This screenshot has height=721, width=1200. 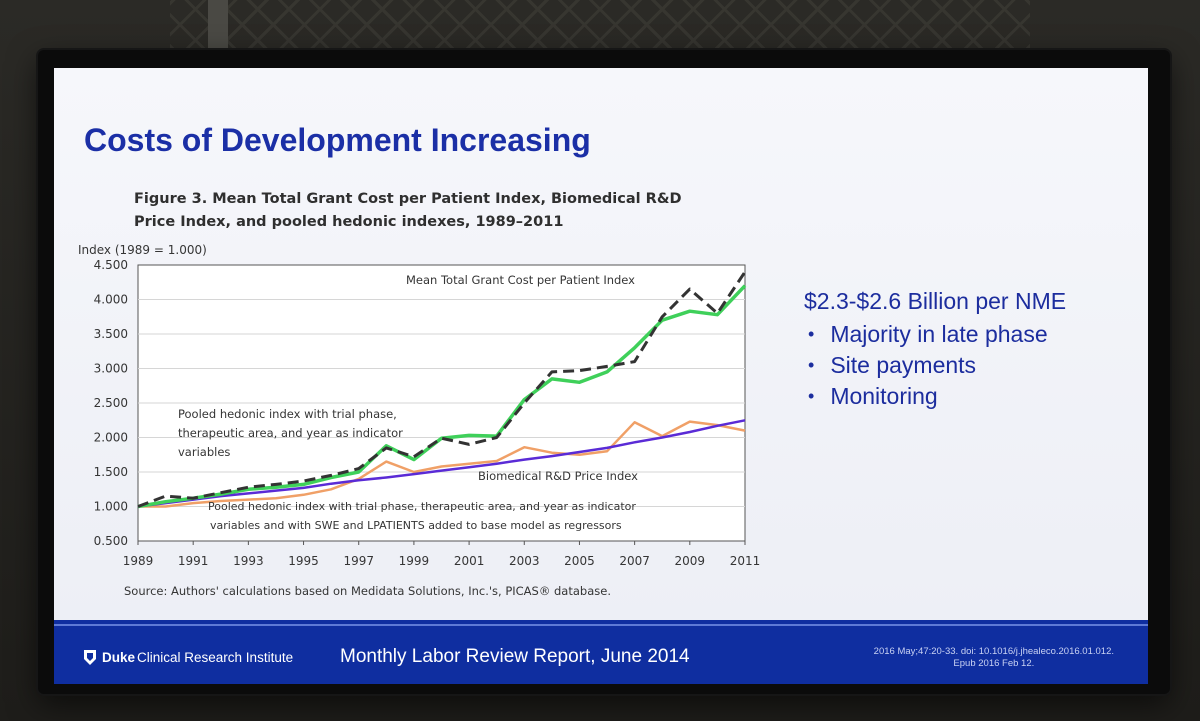 What do you see at coordinates (994, 663) in the screenshot?
I see `citation-line-2: Epub 2016 Feb 12.` at bounding box center [994, 663].